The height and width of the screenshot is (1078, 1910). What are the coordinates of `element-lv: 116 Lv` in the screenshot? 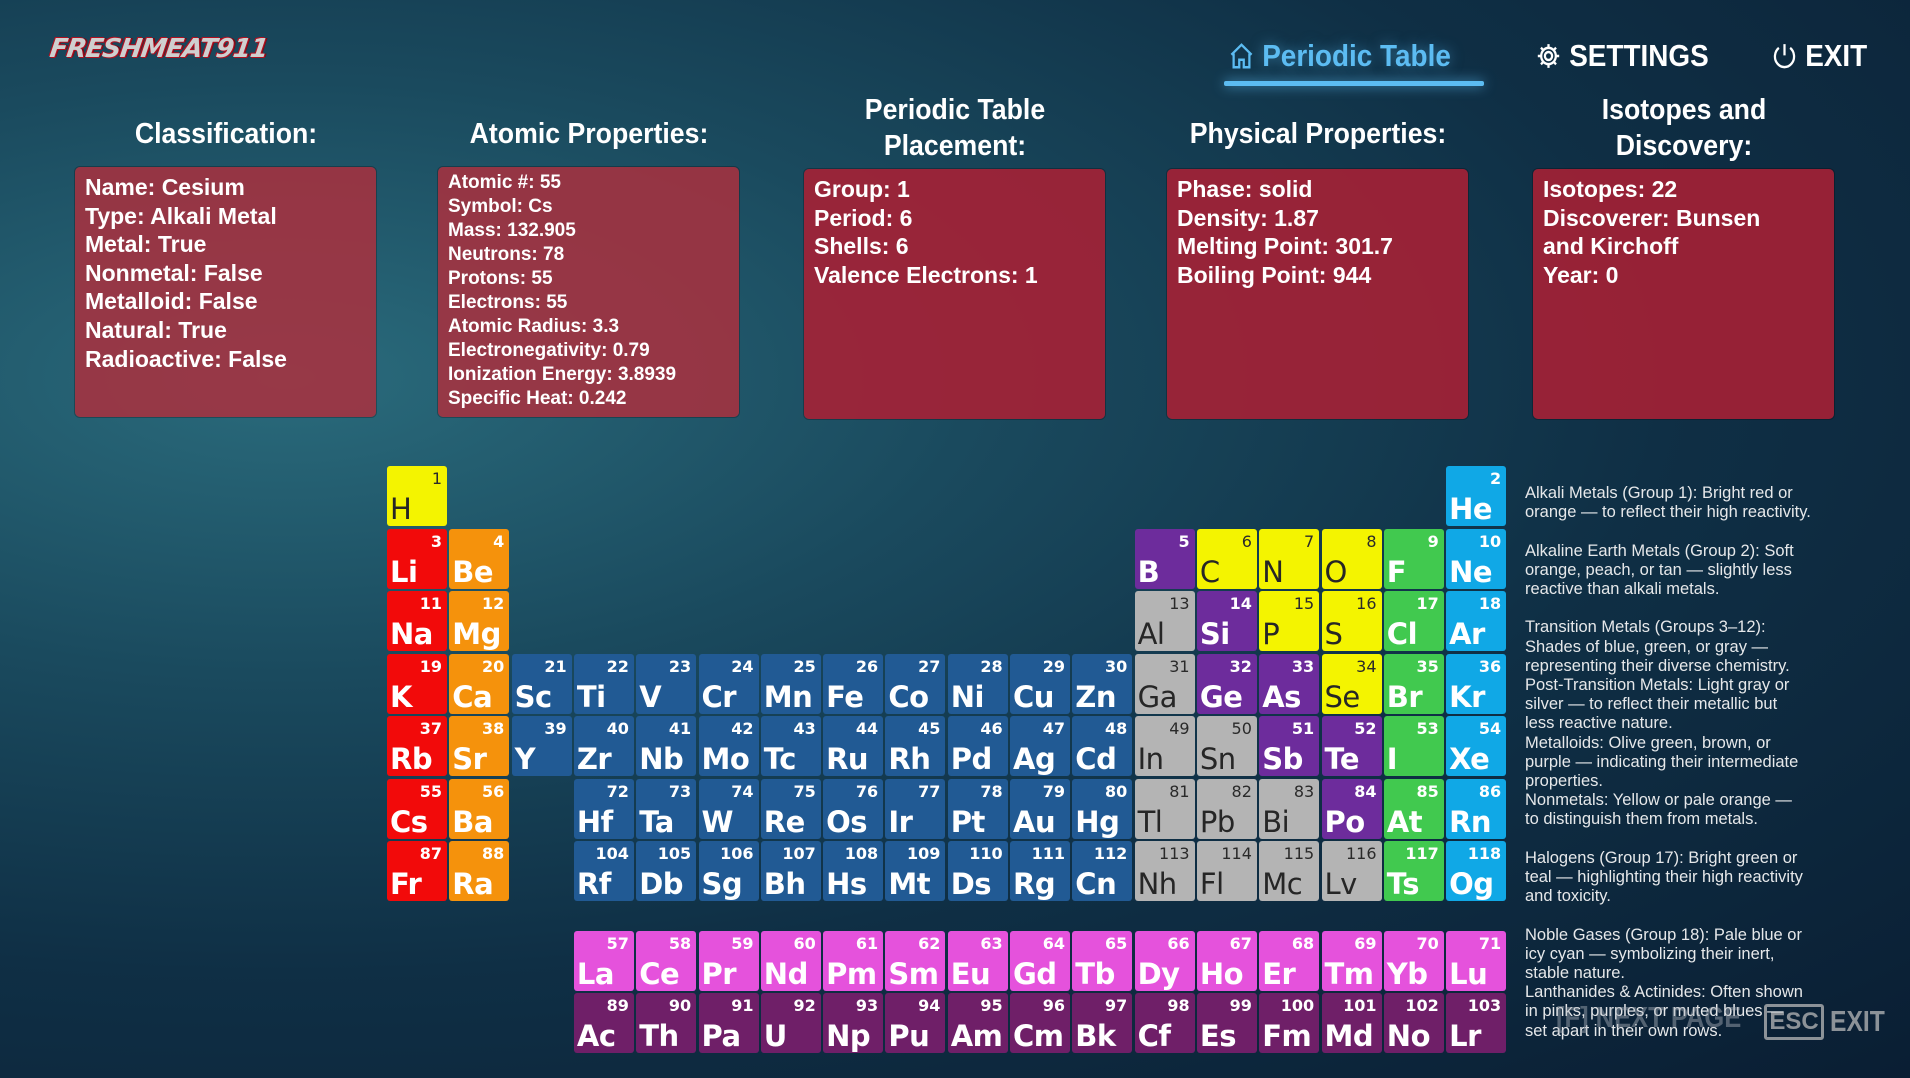 It's located at (1351, 871).